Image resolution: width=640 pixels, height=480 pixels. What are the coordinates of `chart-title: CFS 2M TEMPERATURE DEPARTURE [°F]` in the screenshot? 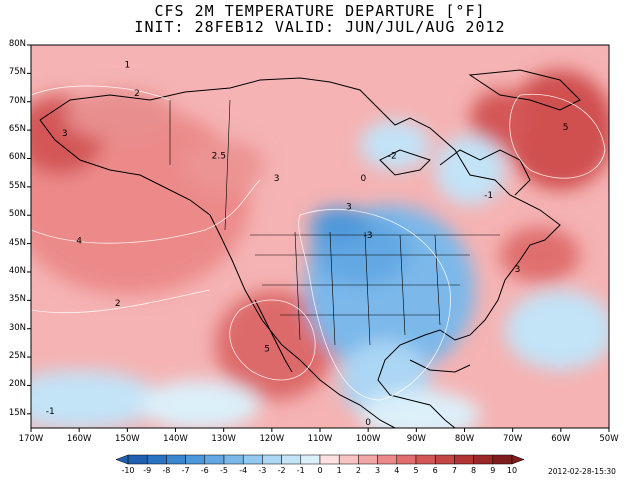 It's located at (320, 11).